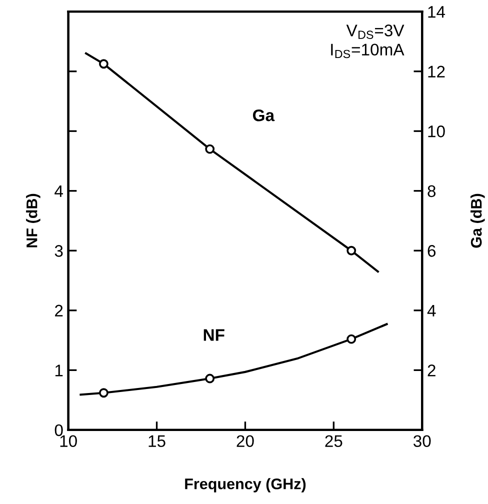  What do you see at coordinates (422, 441) in the screenshot?
I see `x-tick-label: 30` at bounding box center [422, 441].